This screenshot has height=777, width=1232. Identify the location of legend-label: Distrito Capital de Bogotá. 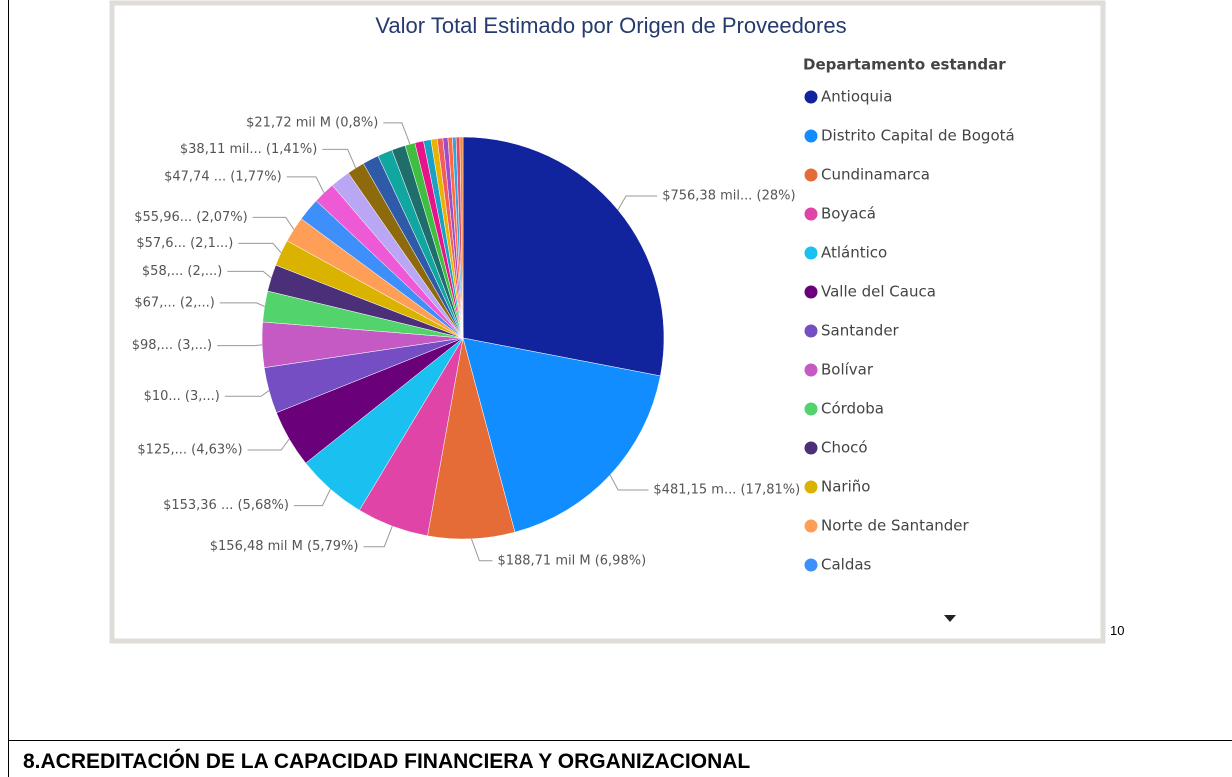
(918, 136).